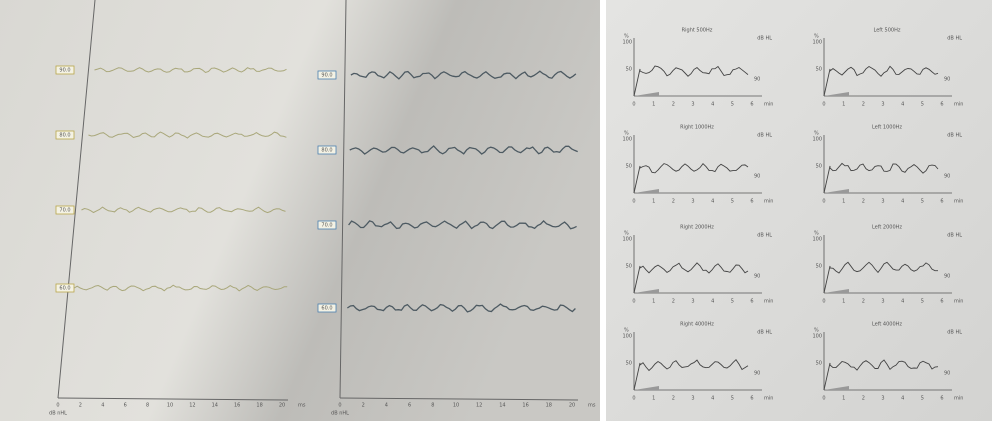  I want to click on x-unit: ms, so click(302, 406).